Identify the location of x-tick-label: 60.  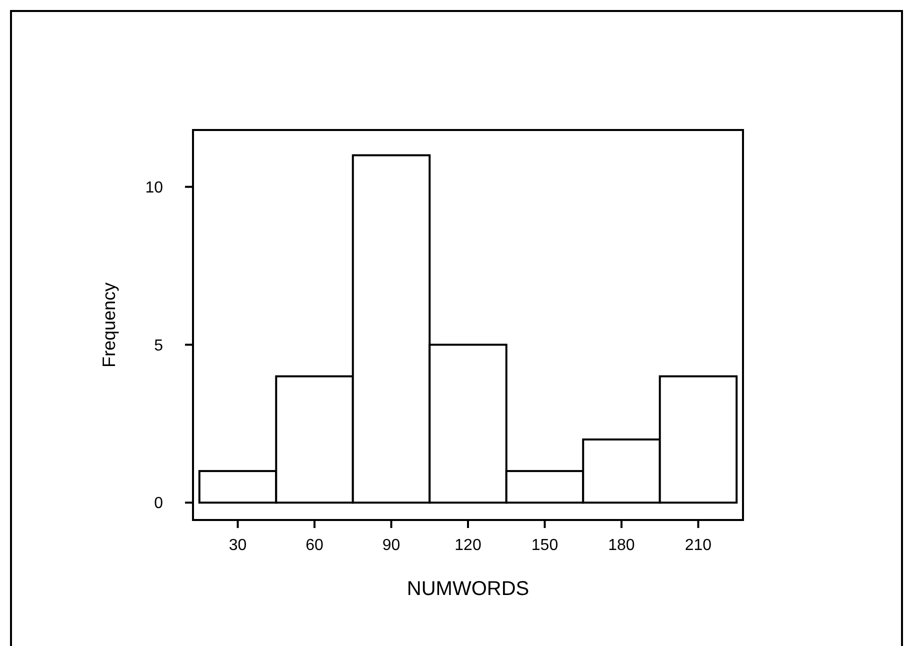
(315, 545).